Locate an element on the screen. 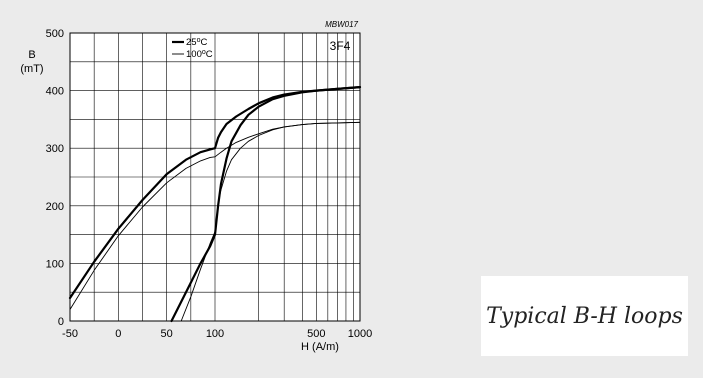 Image resolution: width=703 pixels, height=378 pixels. legend-entry-25c-unit: C is located at coordinates (203, 42).